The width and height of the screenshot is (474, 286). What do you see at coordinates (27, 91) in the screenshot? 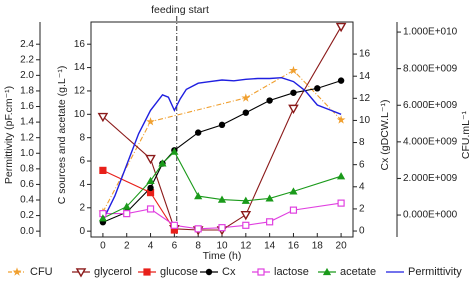
I see `y3-tick-label: 1.8` at bounding box center [27, 91].